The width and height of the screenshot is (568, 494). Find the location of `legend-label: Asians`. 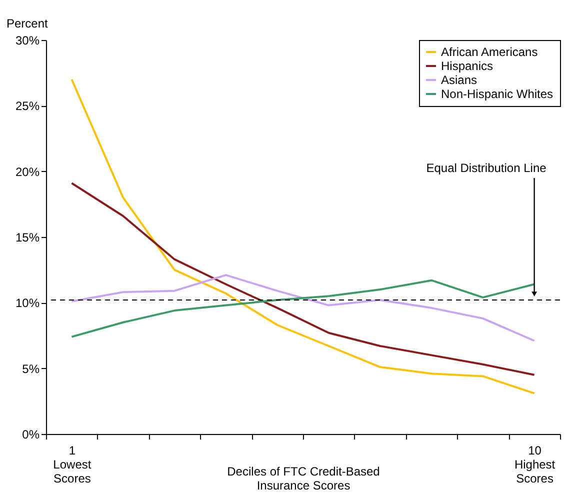

legend-label: Asians is located at coordinates (459, 80).